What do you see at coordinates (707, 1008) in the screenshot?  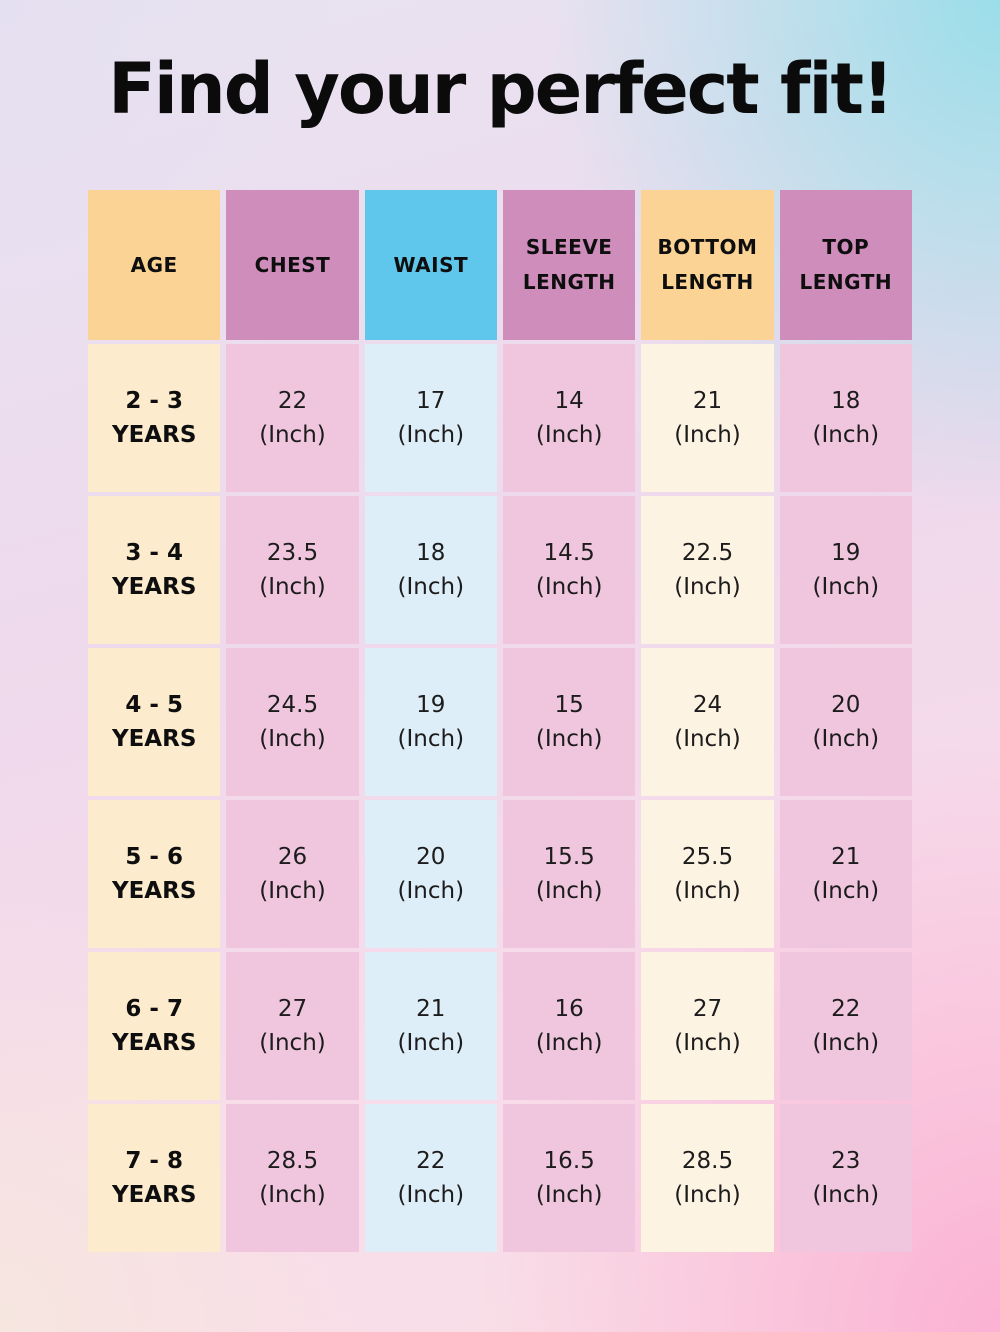 I see `measurement-value: 27` at bounding box center [707, 1008].